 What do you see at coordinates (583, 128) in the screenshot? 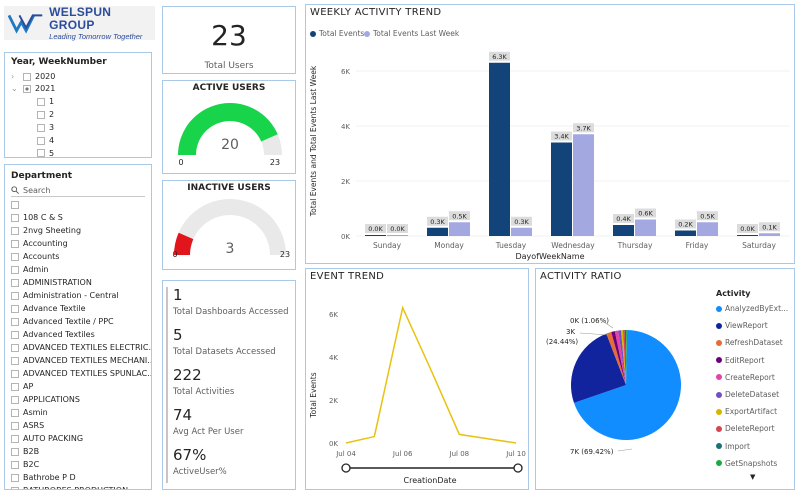
I see `data-label: 3.7K` at bounding box center [583, 128].